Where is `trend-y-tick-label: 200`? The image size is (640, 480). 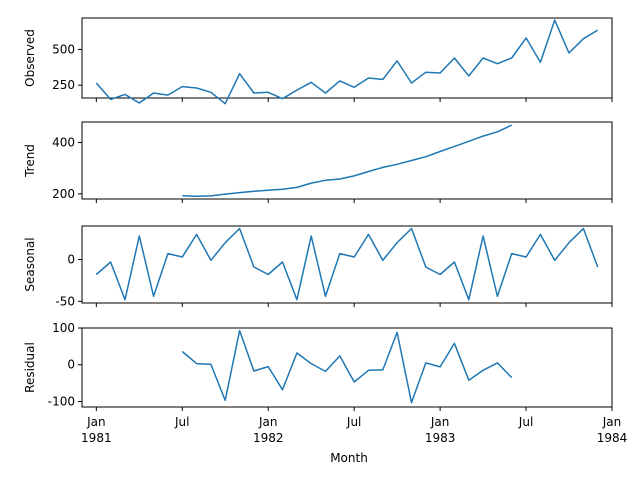 trend-y-tick-label: 200 is located at coordinates (63, 194).